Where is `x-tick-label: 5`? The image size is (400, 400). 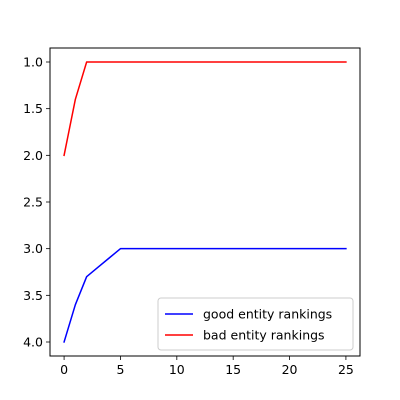 x-tick-label: 5 is located at coordinates (120, 369).